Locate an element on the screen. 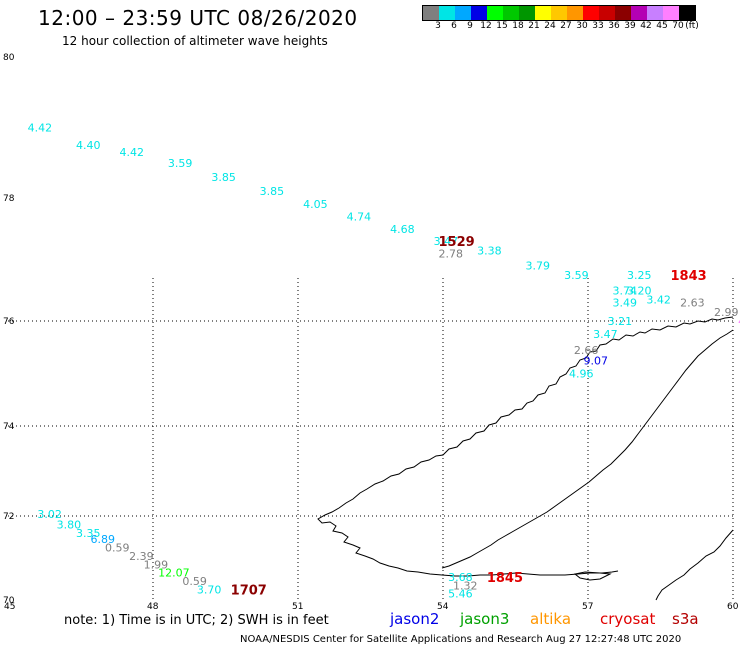  satellite-jason2: jason2 is located at coordinates (415, 619).